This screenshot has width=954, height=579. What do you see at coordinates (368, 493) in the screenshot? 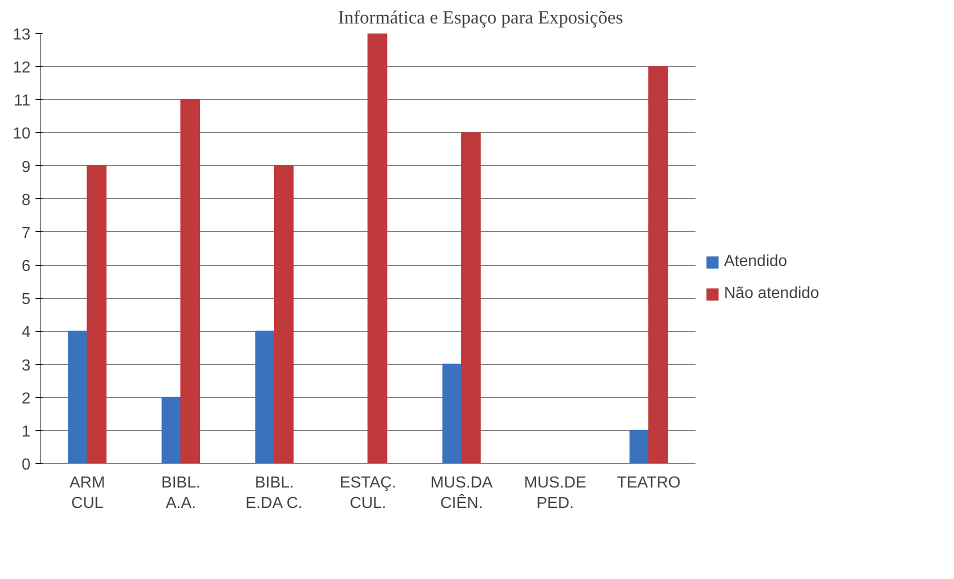
I see `x-tick-label: ESTAÇ. CUL.` at bounding box center [368, 493].